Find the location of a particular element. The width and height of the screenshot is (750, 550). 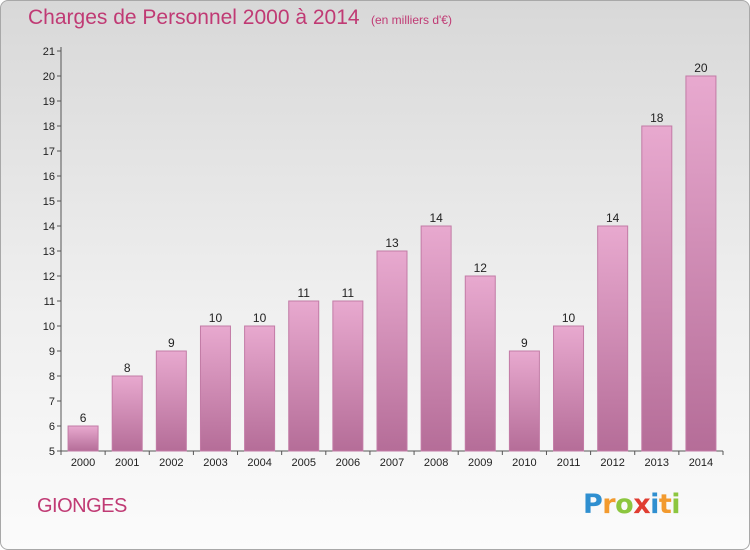

x-tick-label: 2011 is located at coordinates (569, 463).